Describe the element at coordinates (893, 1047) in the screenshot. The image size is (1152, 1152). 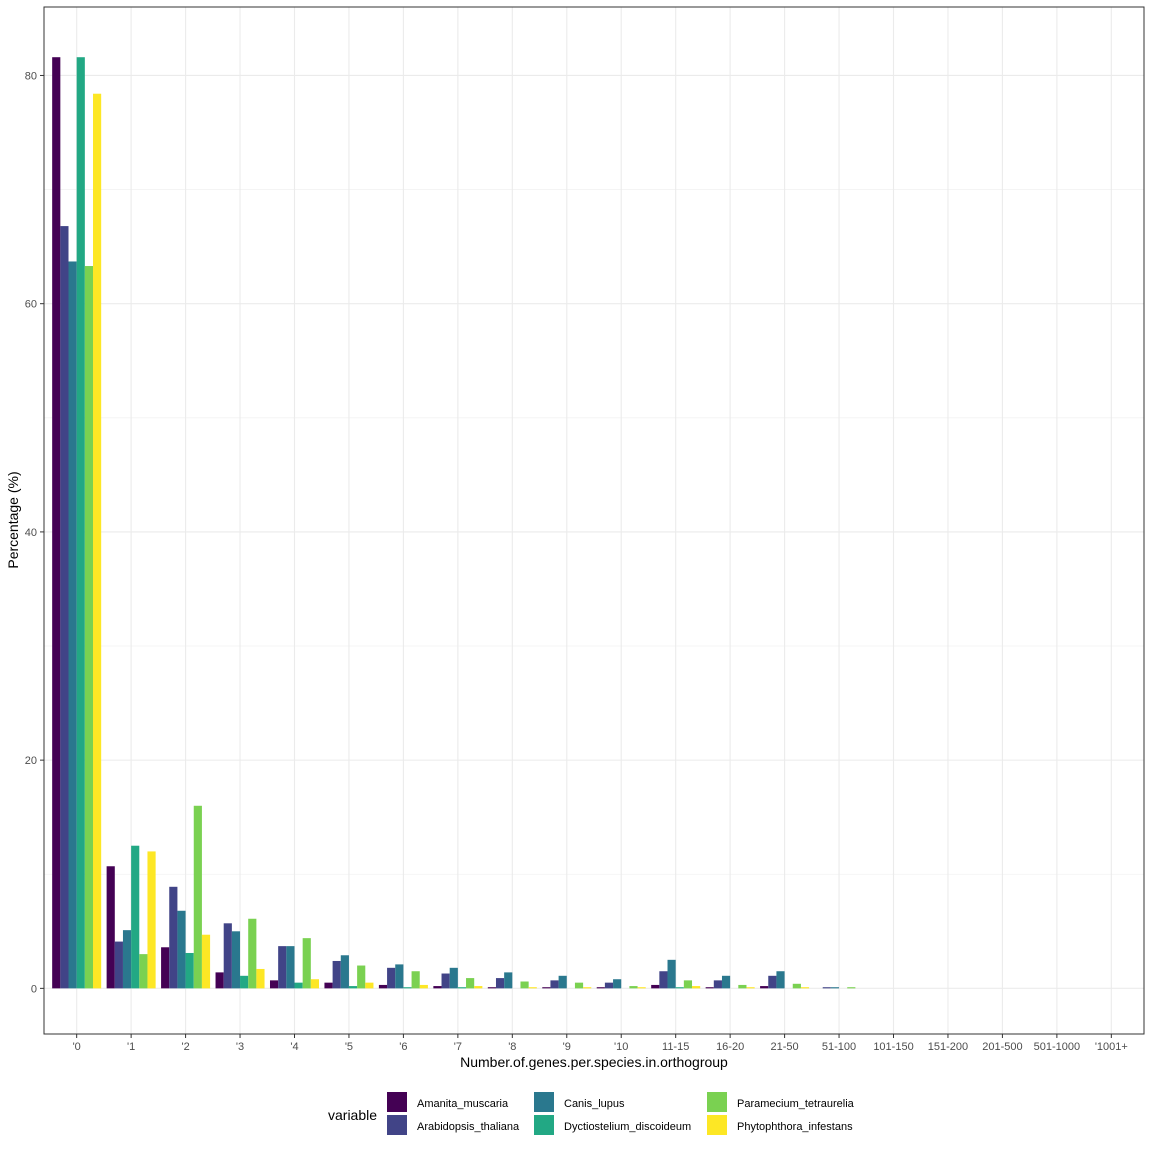
I see `x-tick-label: 101-150` at that location.